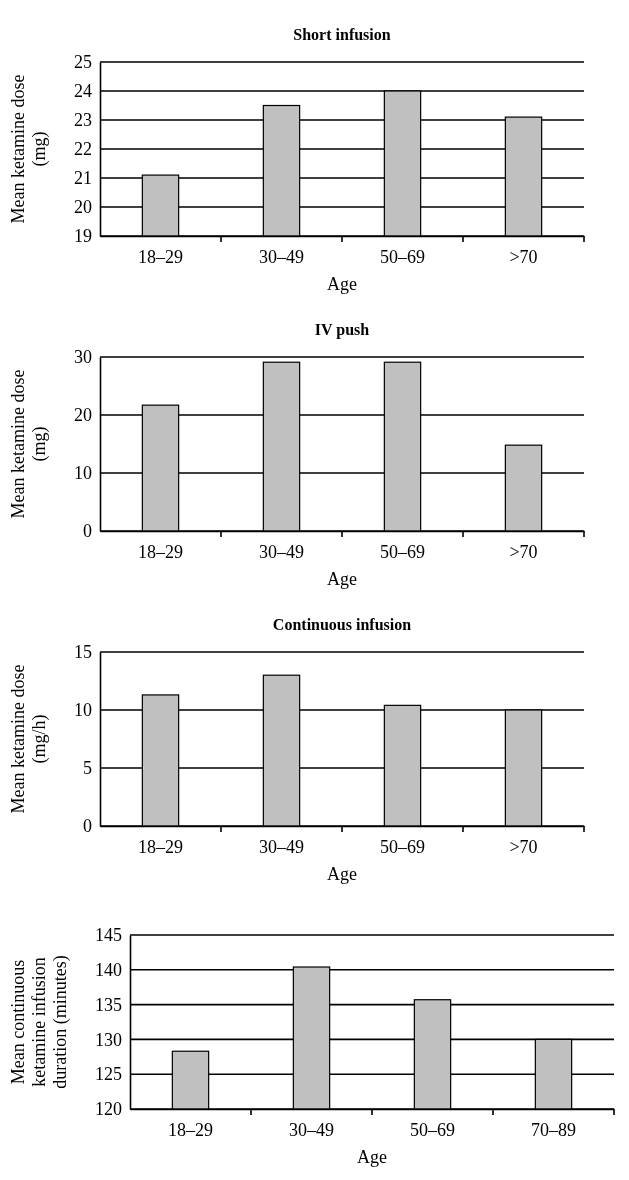 Image resolution: width=629 pixels, height=1180 pixels. I want to click on y-tick-label: 19, so click(83, 236).